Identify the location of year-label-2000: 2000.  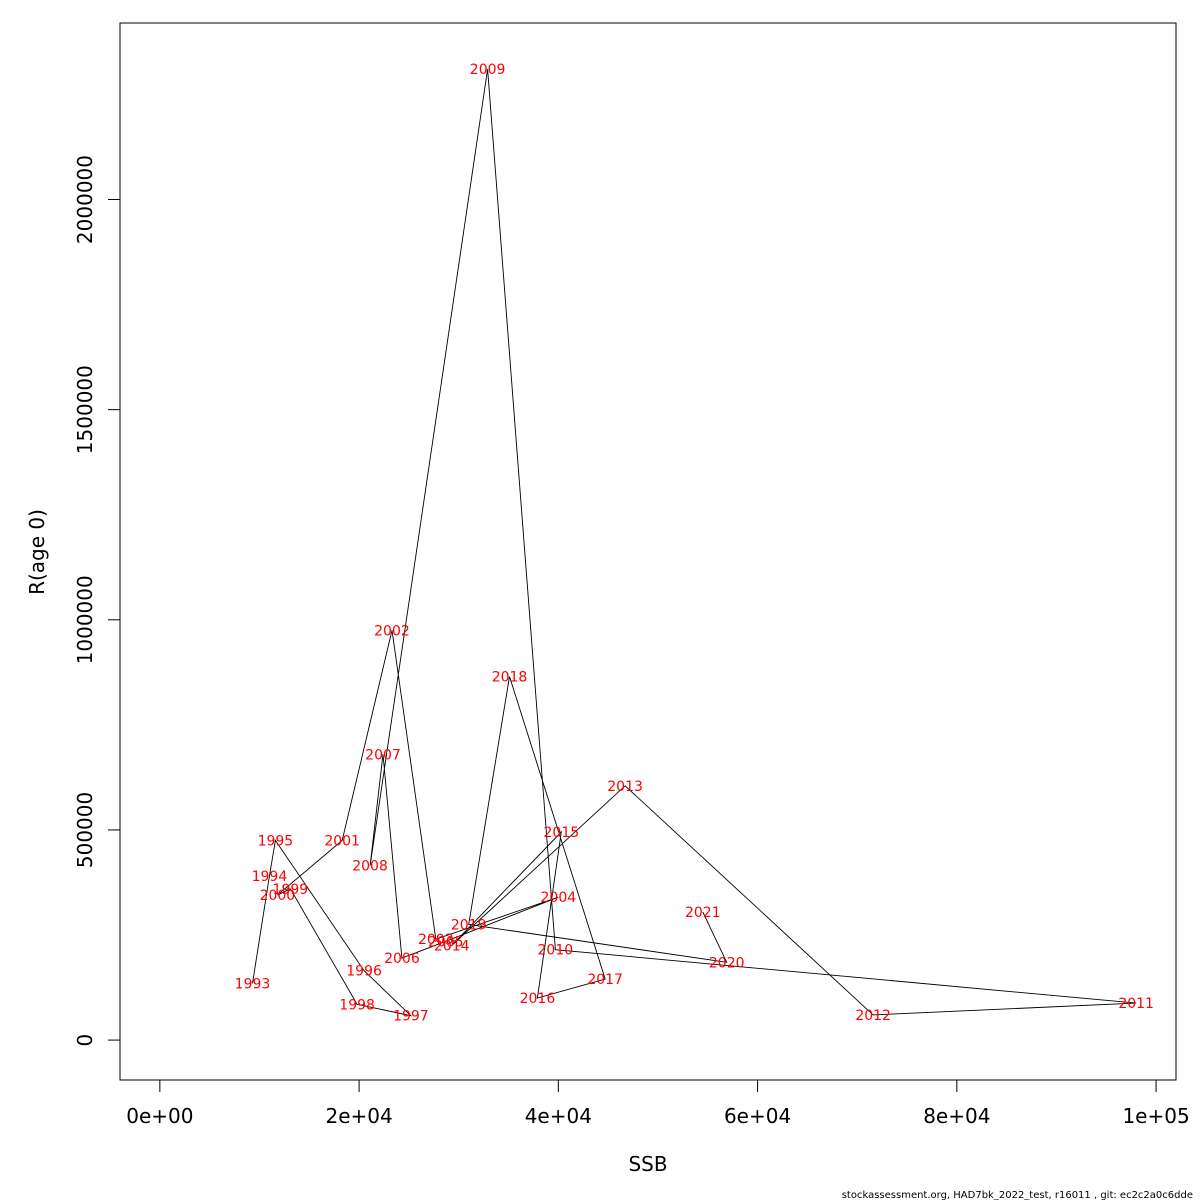
(278, 896).